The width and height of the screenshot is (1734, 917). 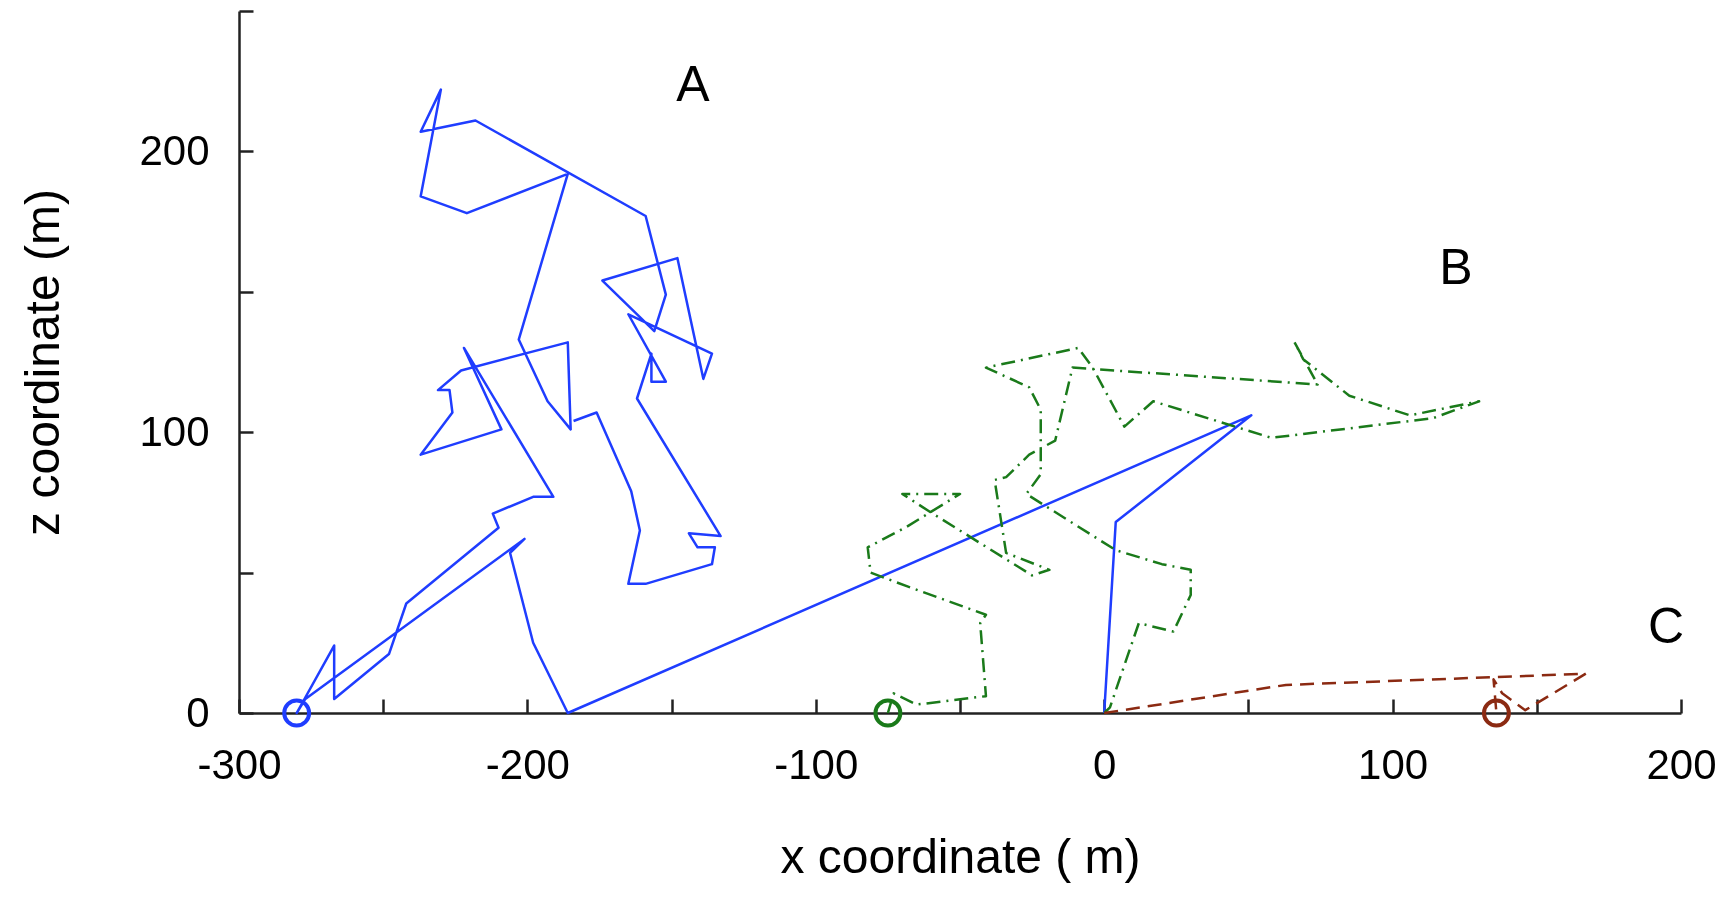 I want to click on text: A, so click(x=693, y=84).